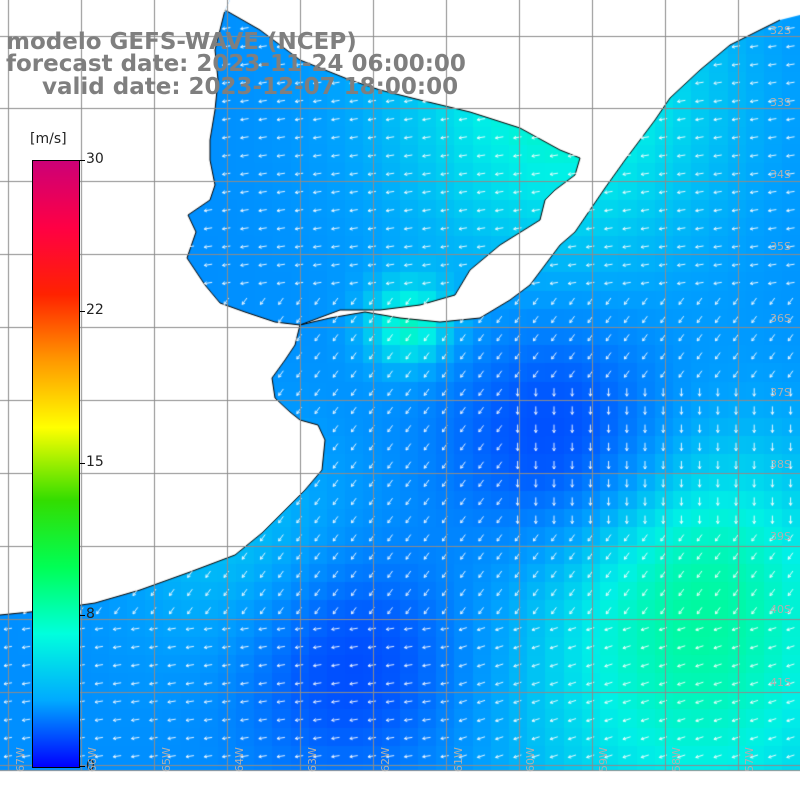  I want to click on lat-label: 40S, so click(780, 609).